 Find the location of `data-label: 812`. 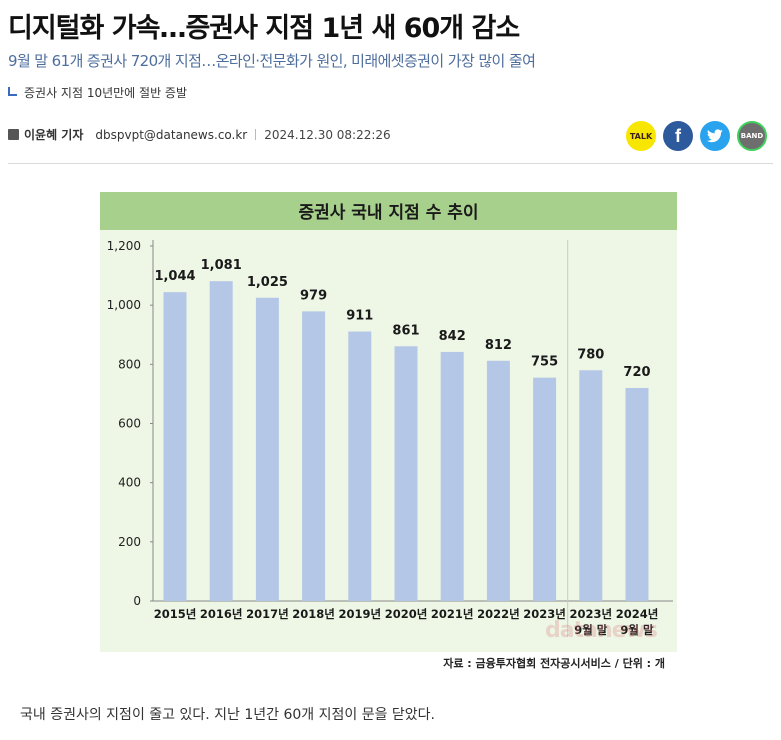

data-label: 812 is located at coordinates (498, 345).